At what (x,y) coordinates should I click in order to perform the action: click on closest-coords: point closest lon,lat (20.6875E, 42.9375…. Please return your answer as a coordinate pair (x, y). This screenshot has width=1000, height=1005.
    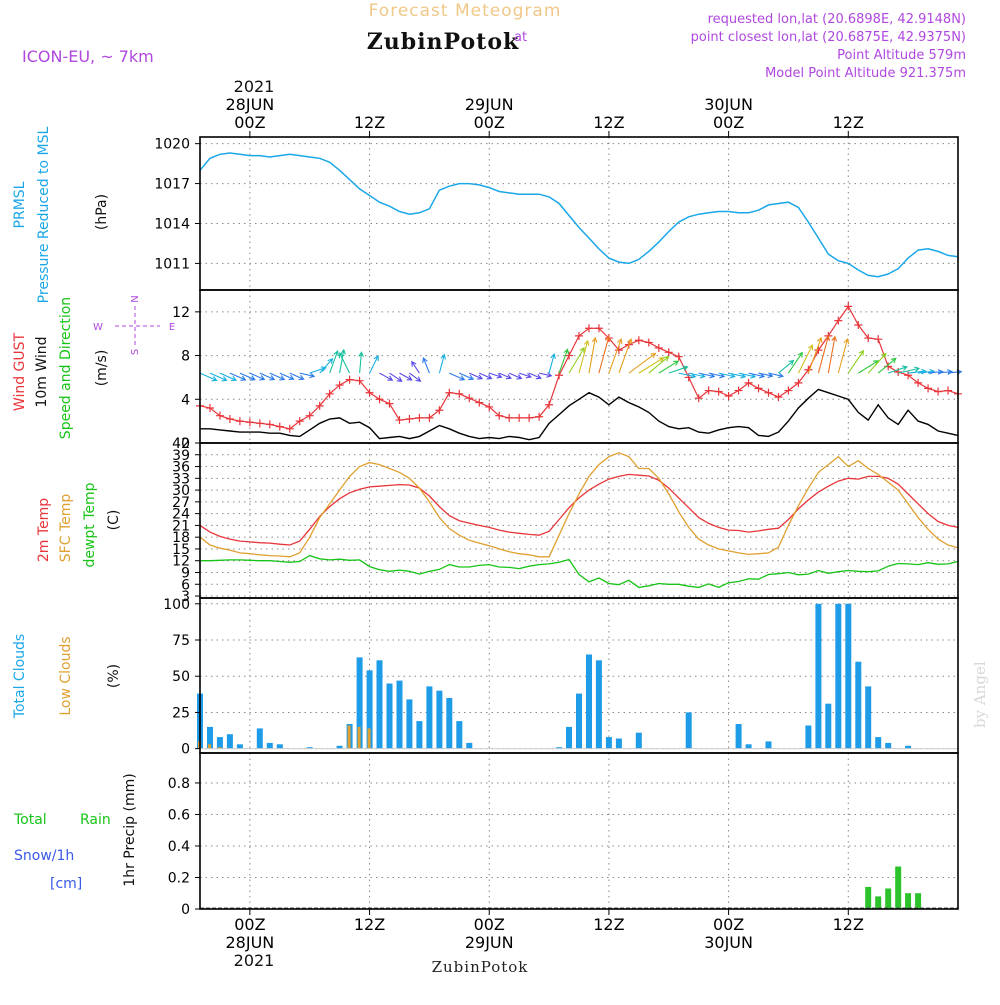
    Looking at the image, I should click on (828, 37).